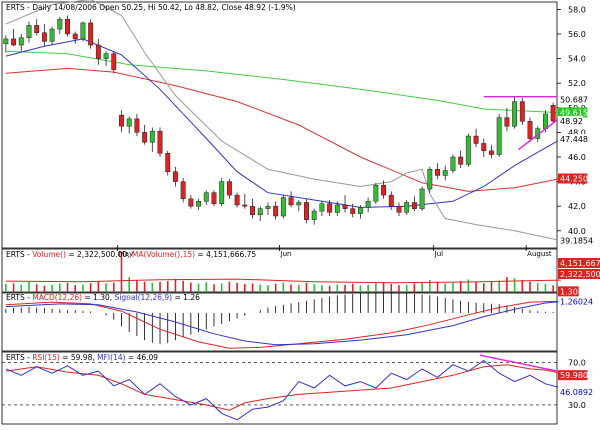 Image resolution: width=600 pixels, height=430 pixels. I want to click on trendline-support, so click(538, 135).